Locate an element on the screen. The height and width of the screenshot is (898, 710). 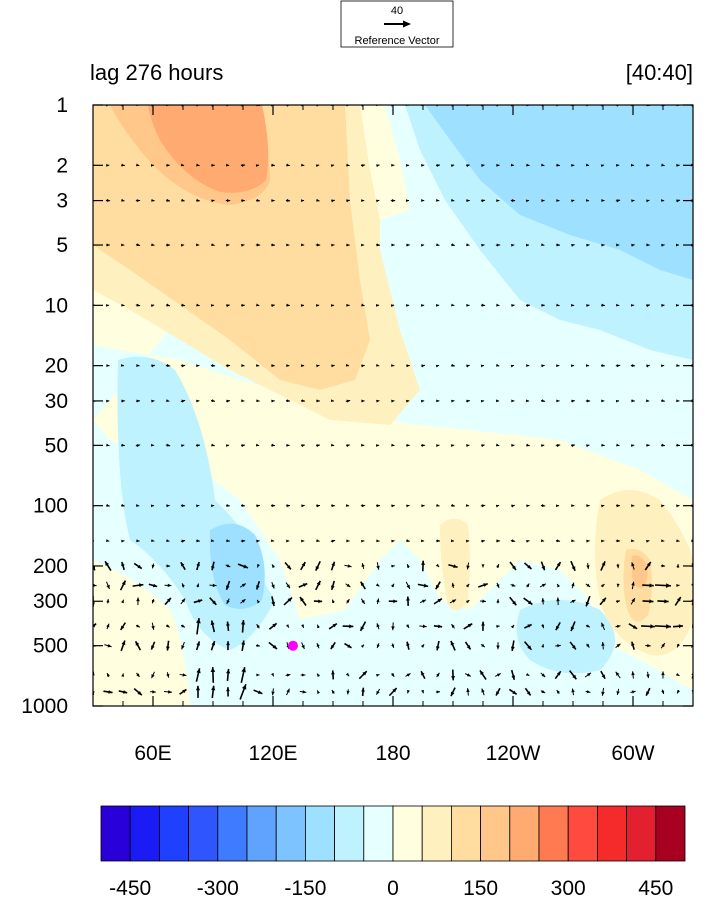
contour-blue-center is located at coordinates (237, 566).